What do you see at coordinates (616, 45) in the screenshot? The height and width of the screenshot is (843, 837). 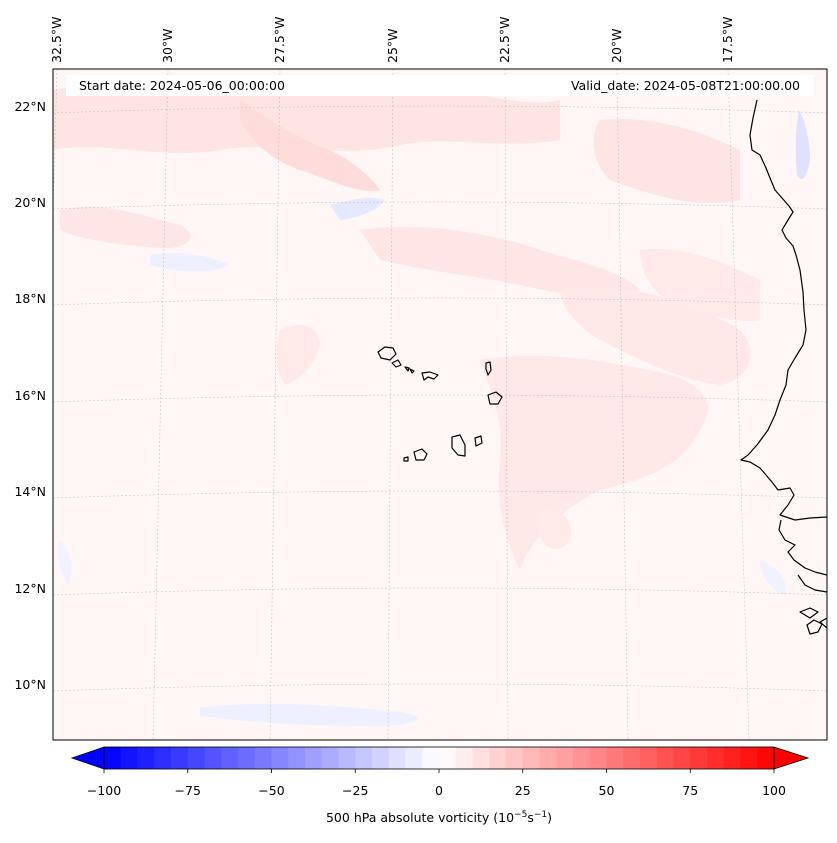 I see `longitude-label: 20°W` at bounding box center [616, 45].